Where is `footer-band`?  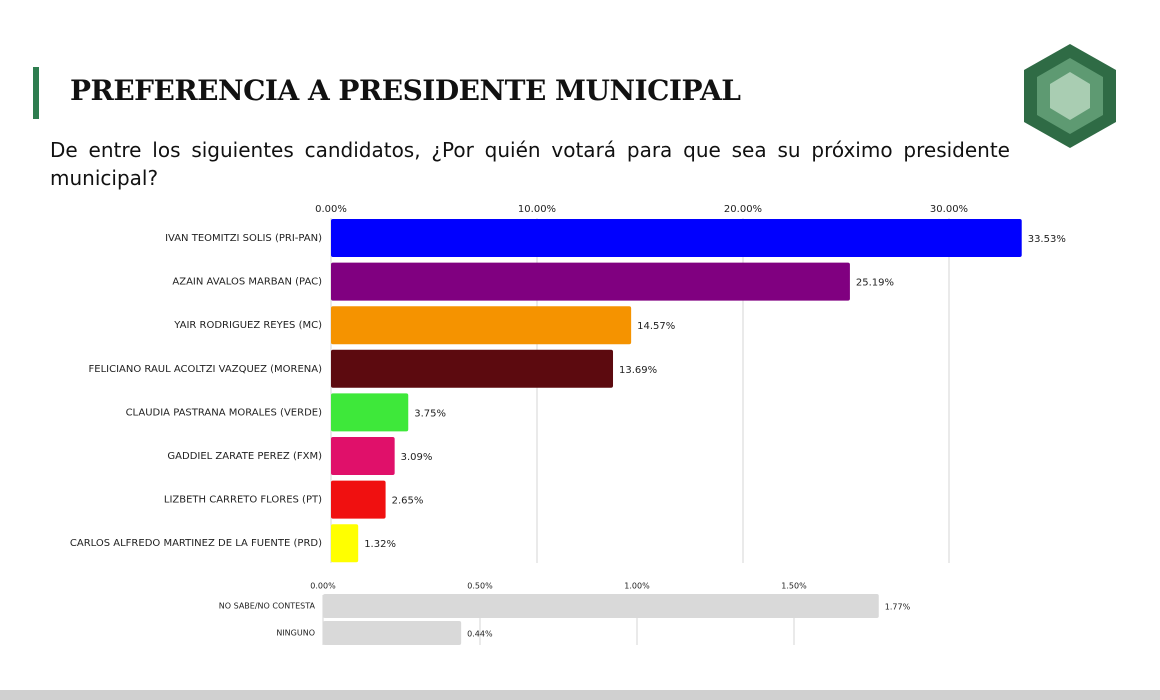 footer-band is located at coordinates (580, 695).